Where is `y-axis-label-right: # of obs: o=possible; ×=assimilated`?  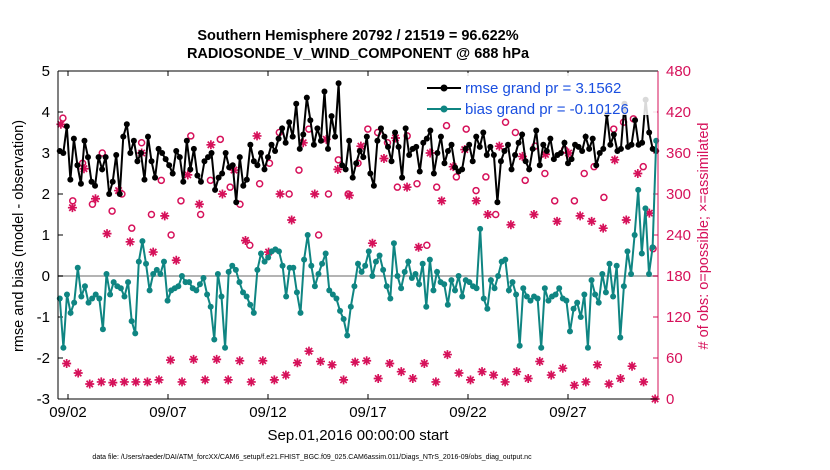
y-axis-label-right: # of obs: o=possible; ×=assimilated is located at coordinates (704, 236).